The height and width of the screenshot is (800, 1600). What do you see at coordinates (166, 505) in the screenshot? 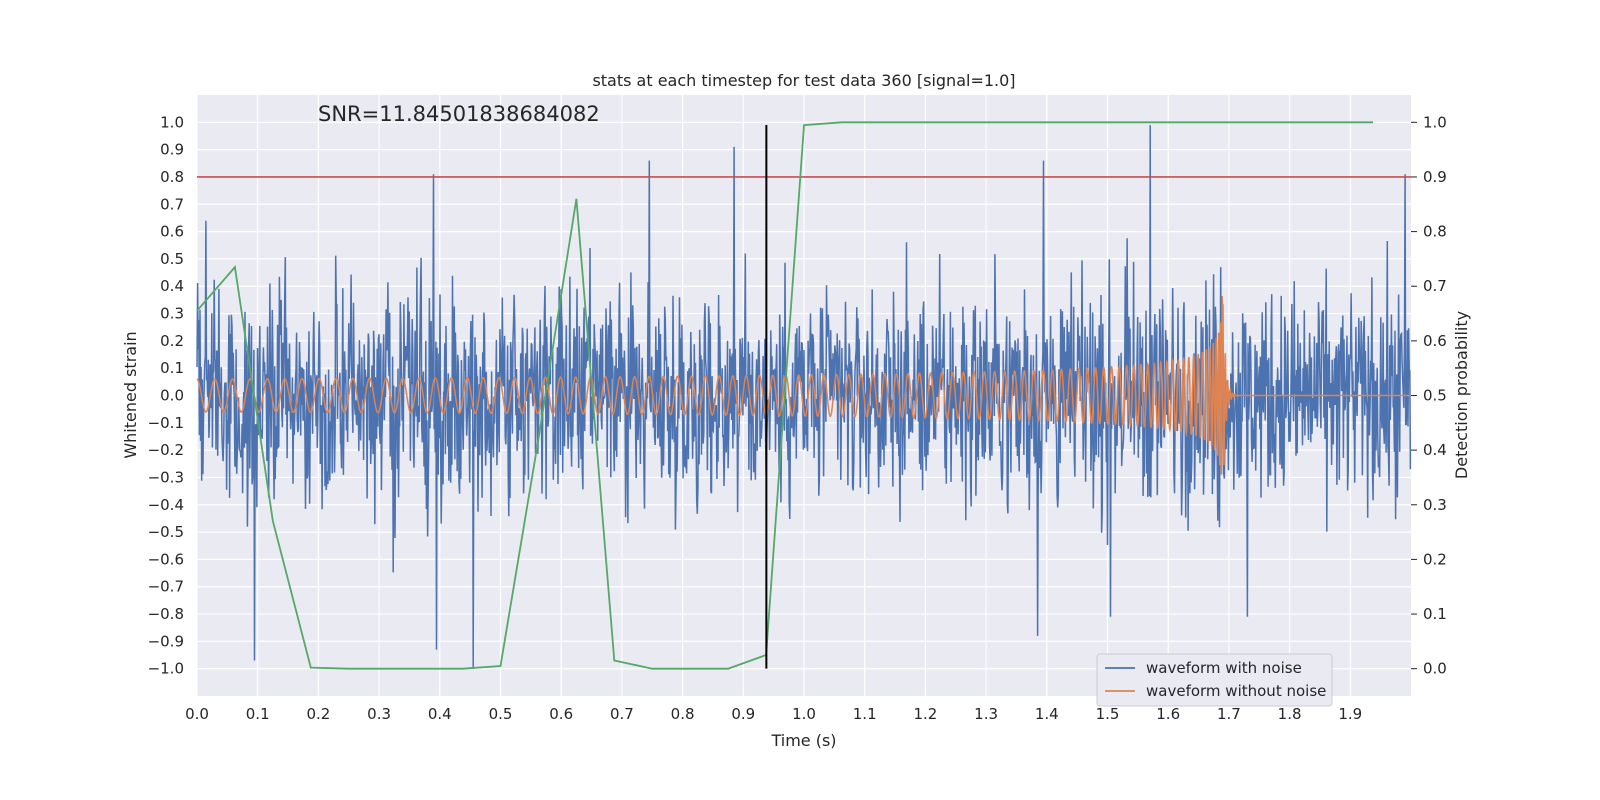
I see `y-tick-label: −0.4` at bounding box center [166, 505].